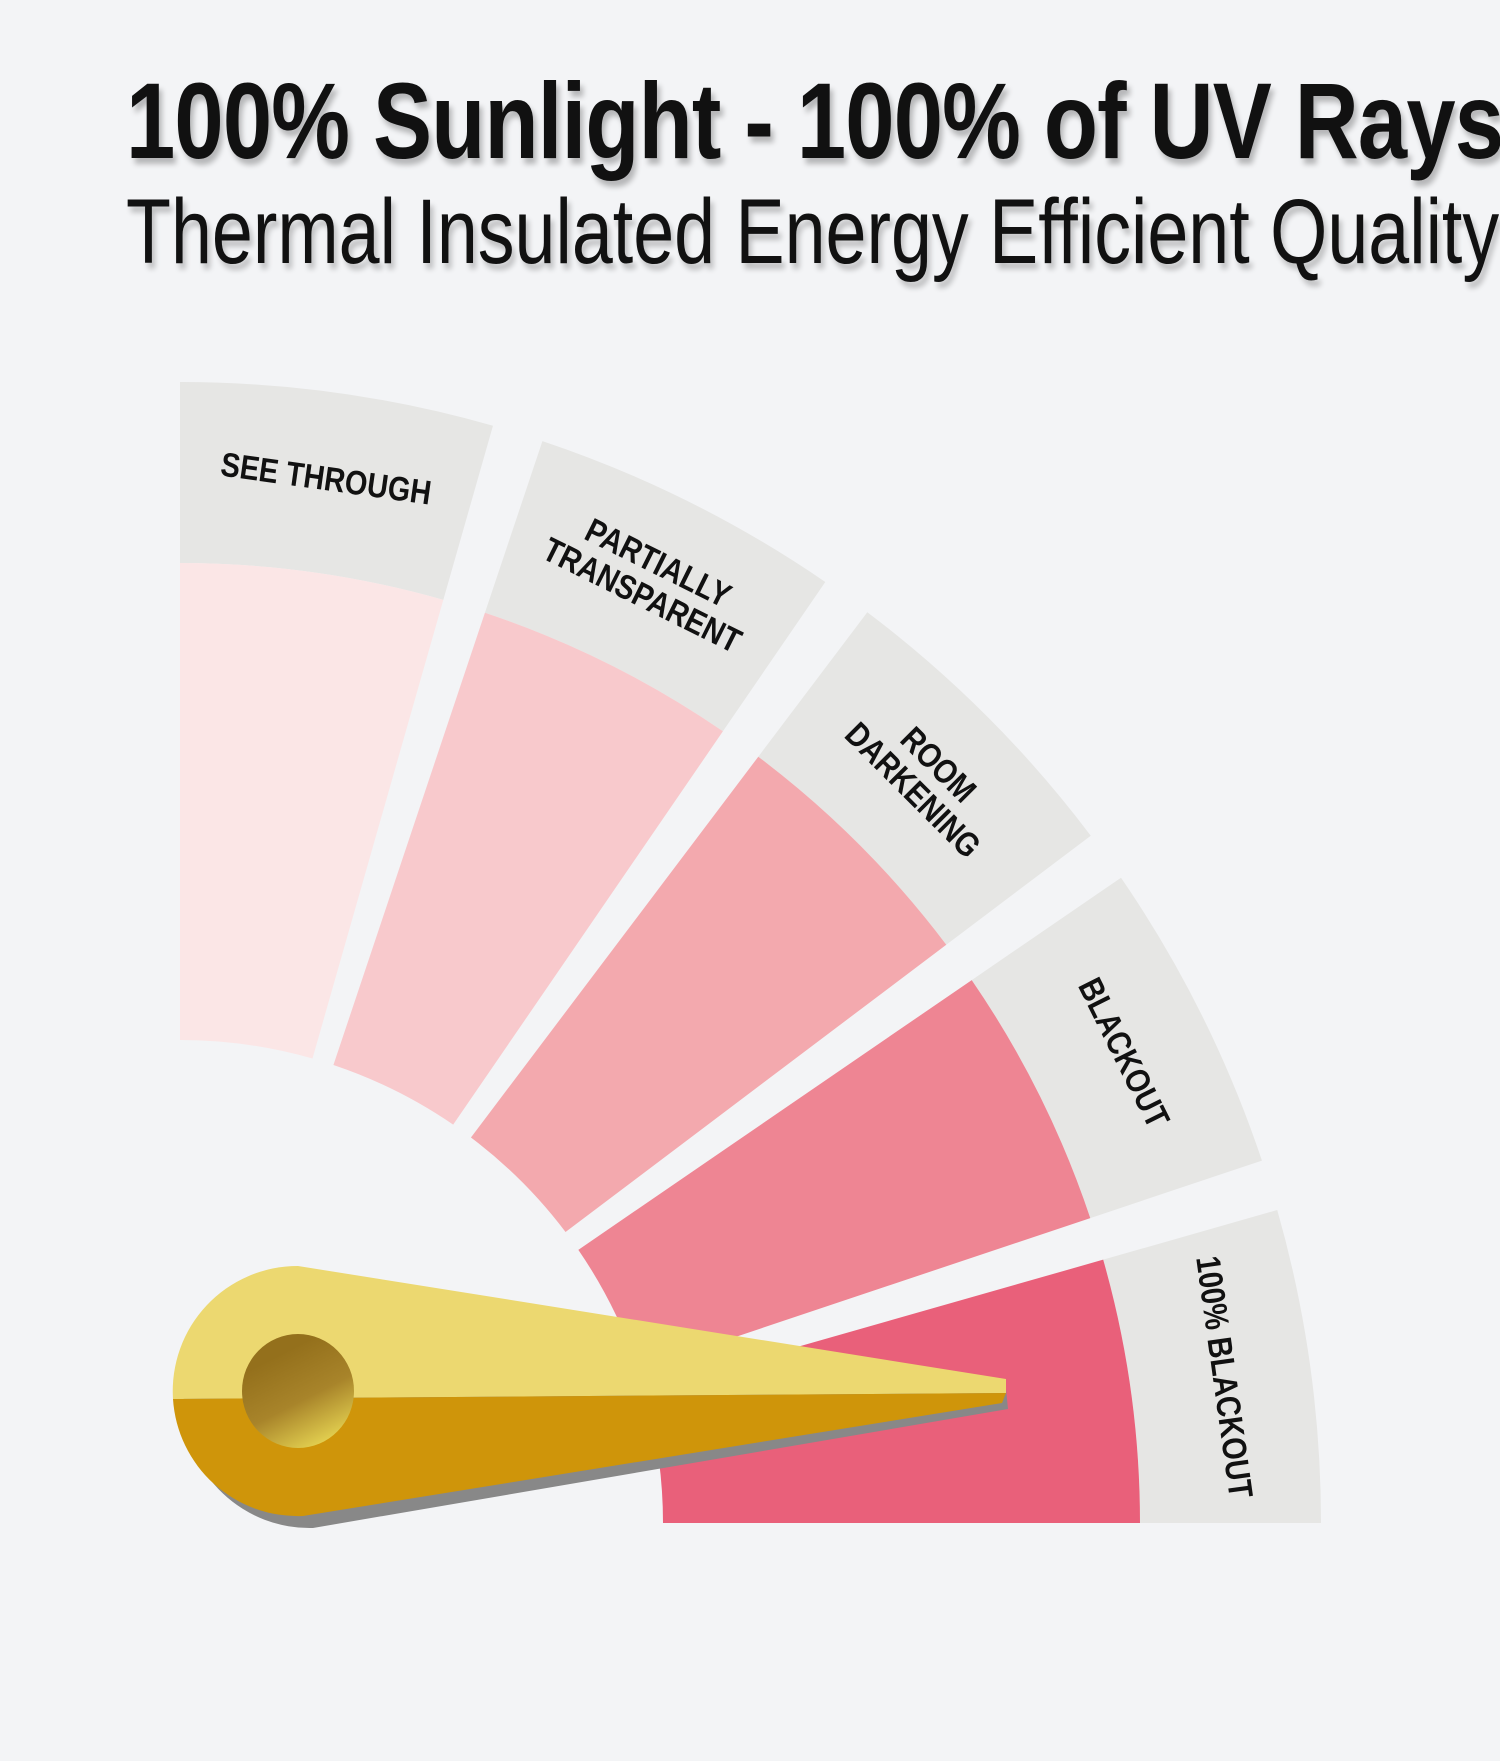 This screenshot has height=1761, width=1500. I want to click on needle-bottom, so click(589, 1455).